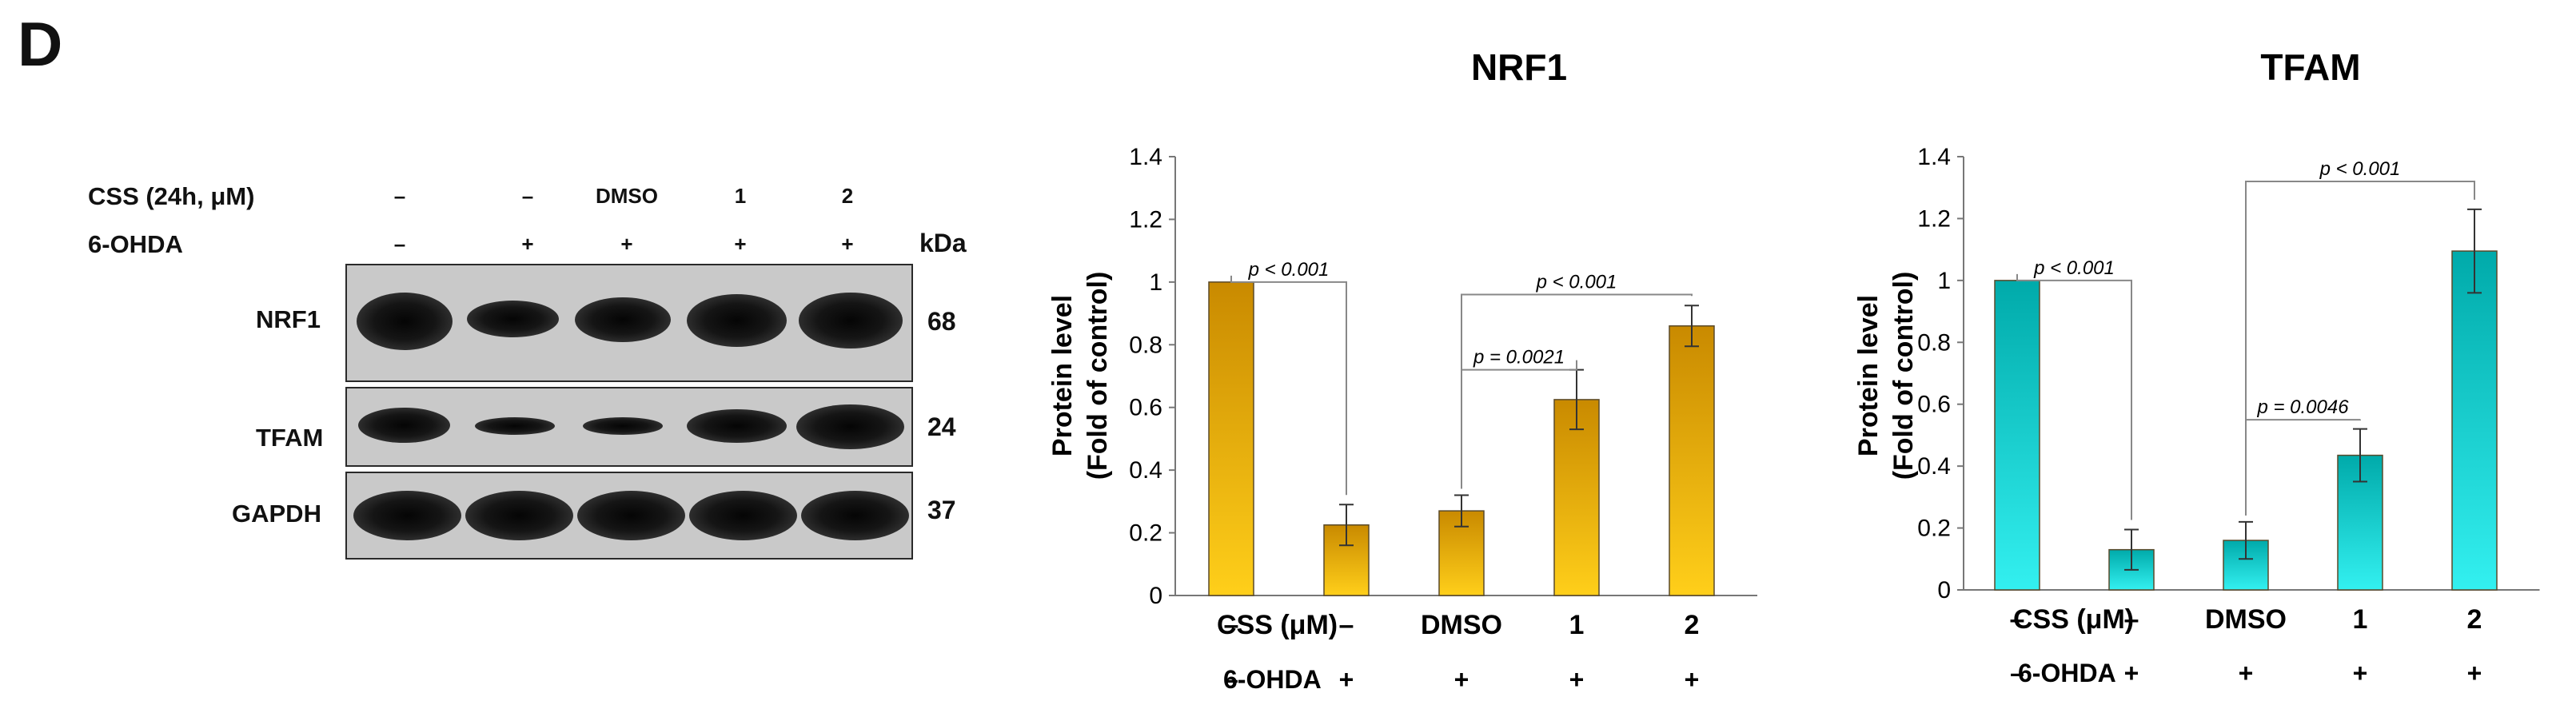 The height and width of the screenshot is (705, 2576). Describe the element at coordinates (1519, 357) in the screenshot. I see `p-value-label: p = 0.0021` at that location.